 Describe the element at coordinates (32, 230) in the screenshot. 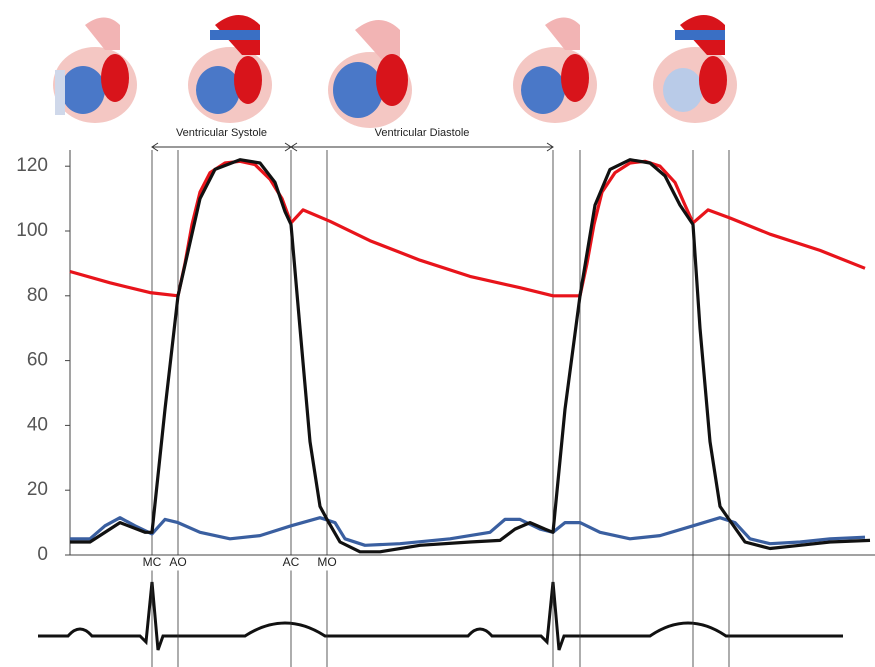

I see `y-tick-label: 100` at that location.